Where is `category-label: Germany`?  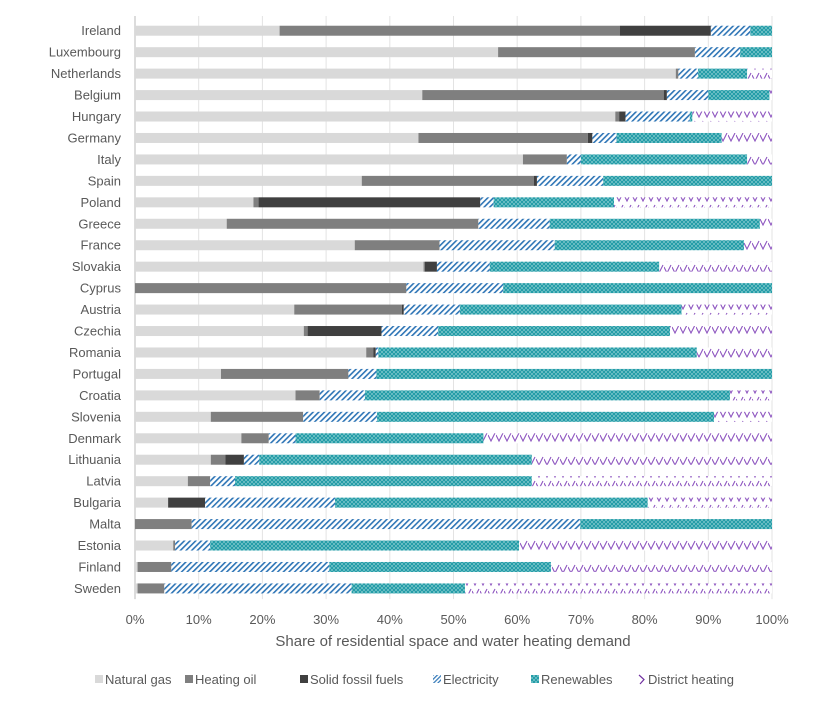 category-label: Germany is located at coordinates (95, 137).